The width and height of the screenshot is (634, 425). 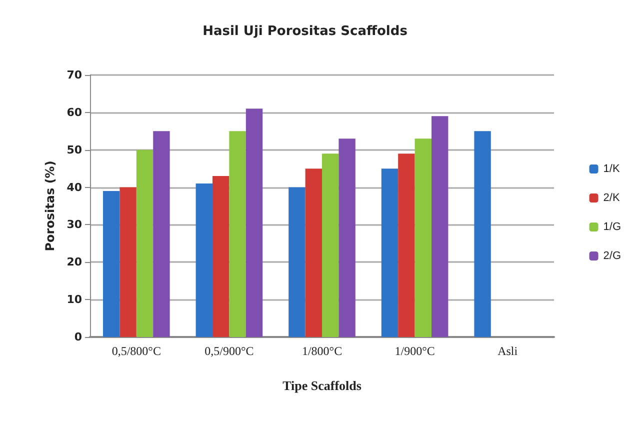 I want to click on x-tick-label: 0,5/800°C, so click(x=136, y=351).